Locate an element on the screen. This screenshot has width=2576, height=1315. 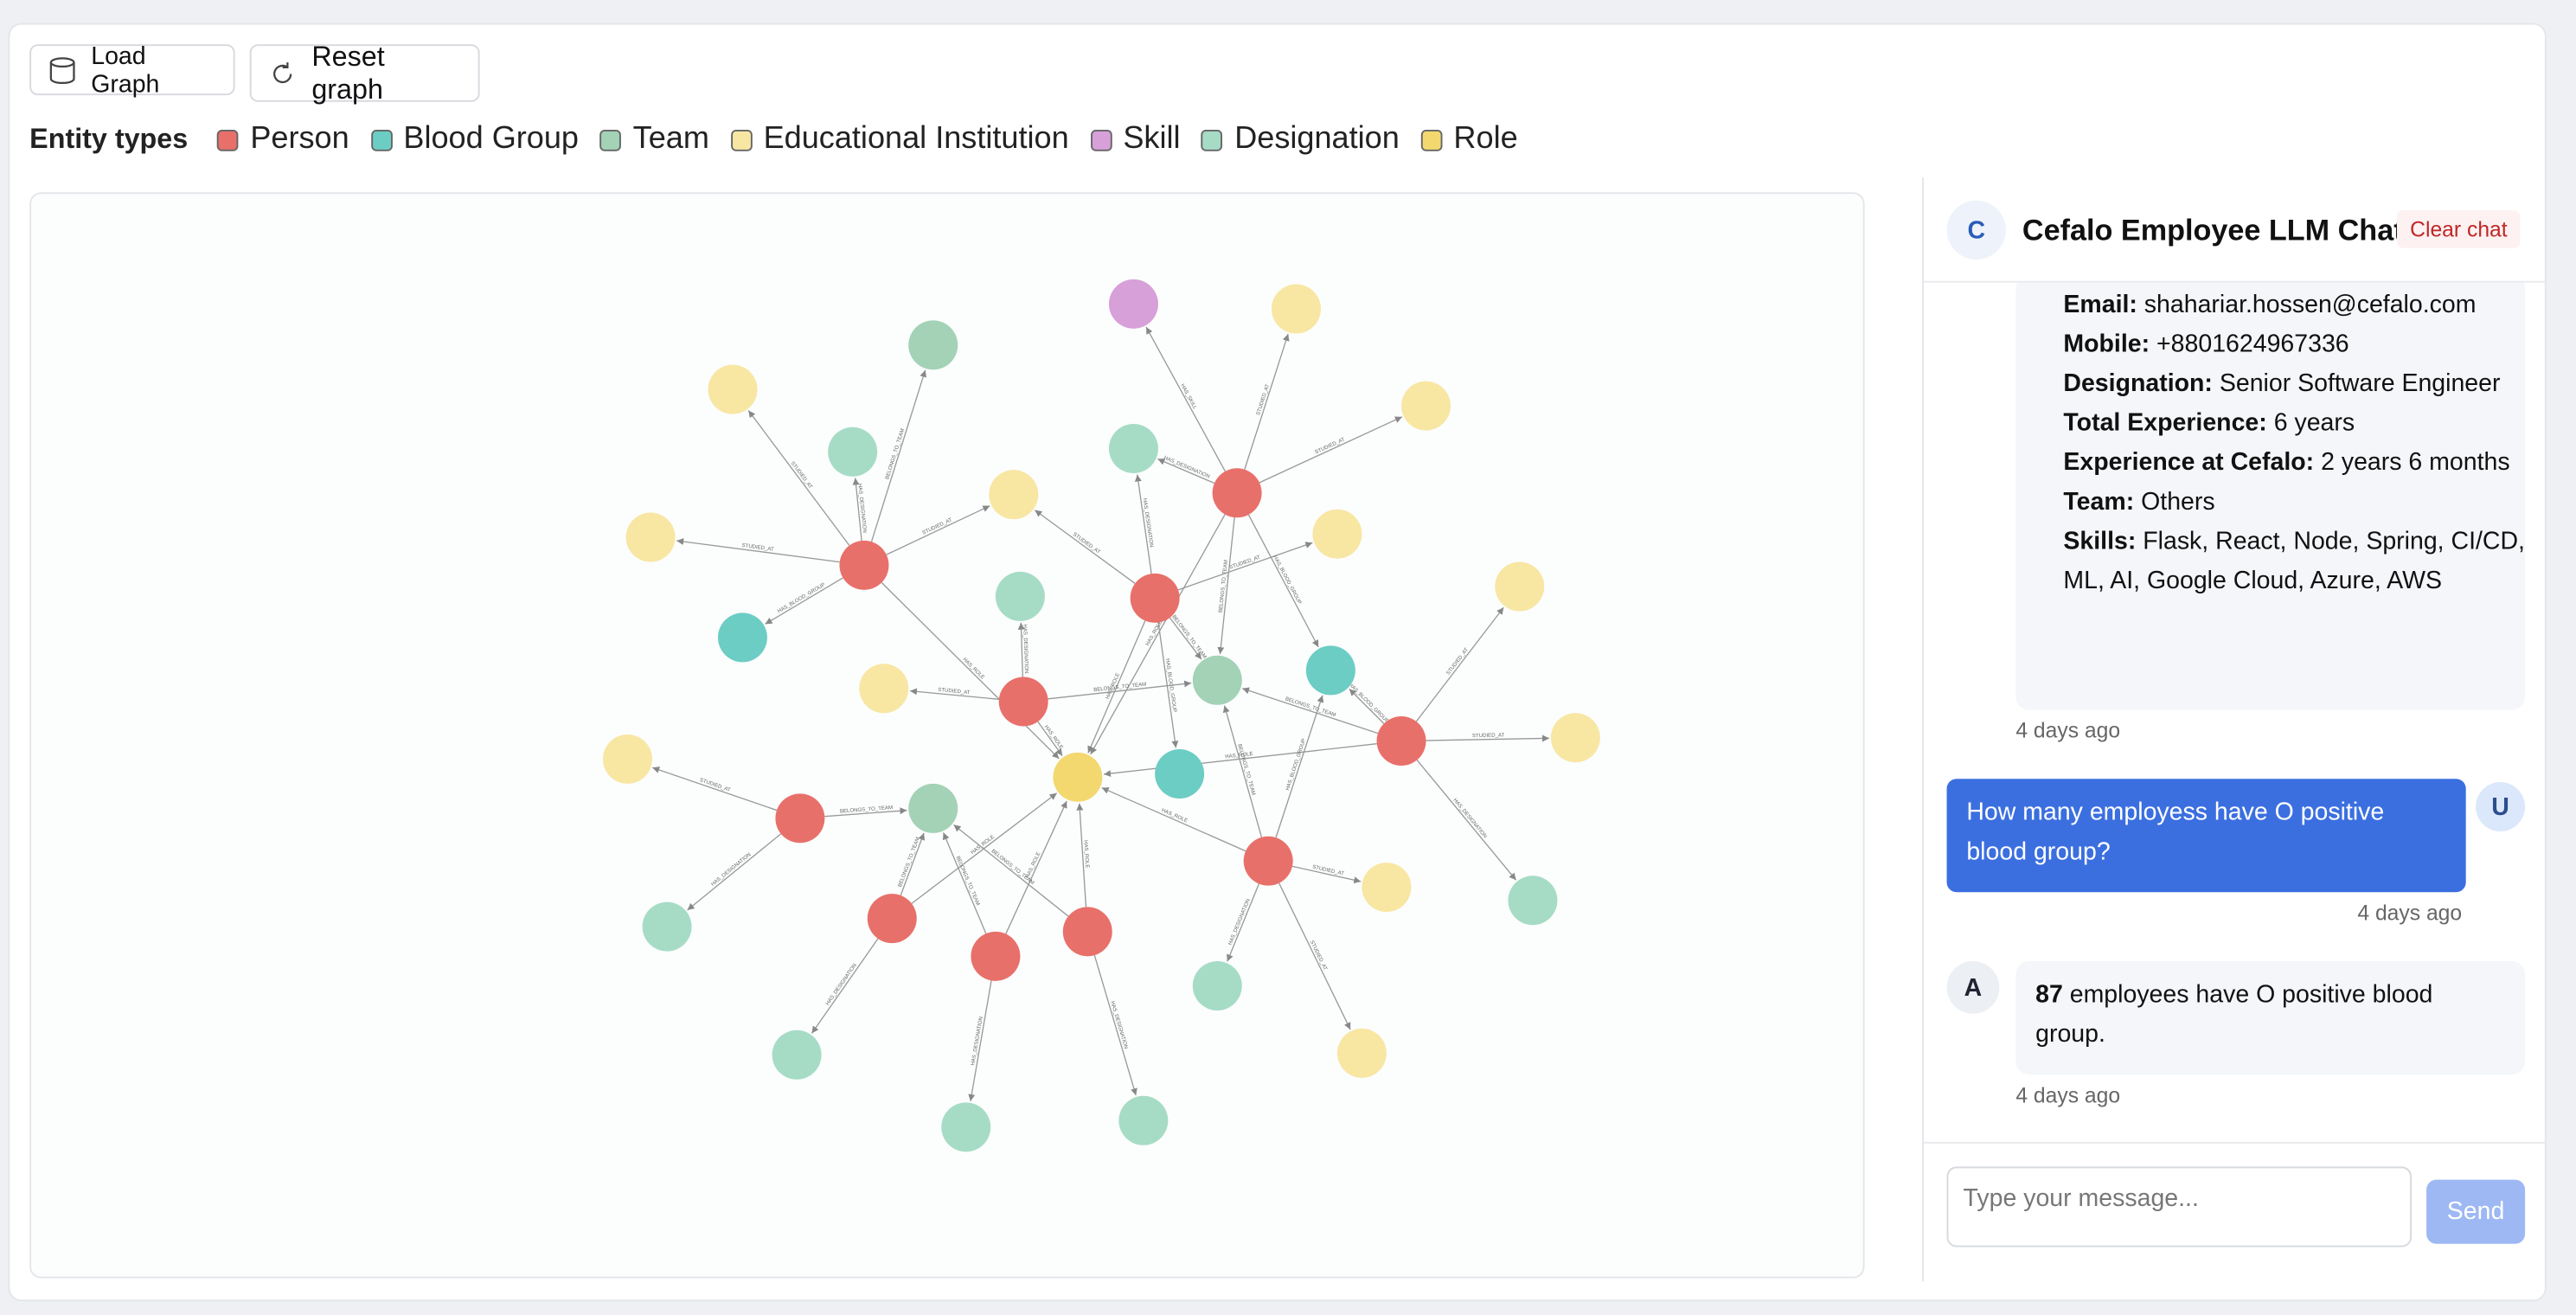
legend-title: Entity types is located at coordinates (109, 139).